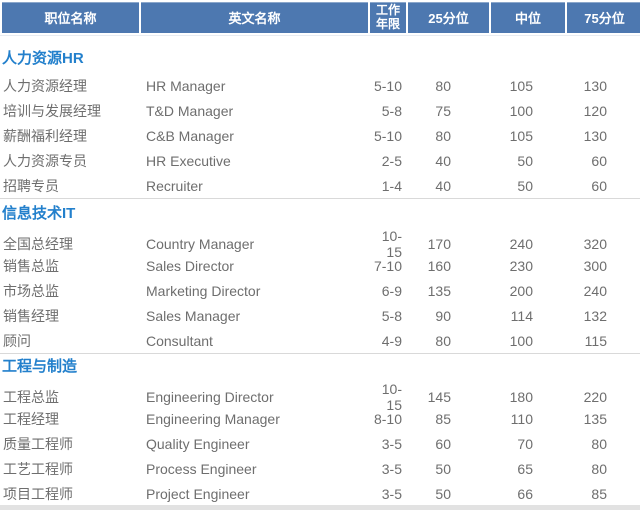  Describe the element at coordinates (521, 290) in the screenshot. I see `median-value: 200` at that location.